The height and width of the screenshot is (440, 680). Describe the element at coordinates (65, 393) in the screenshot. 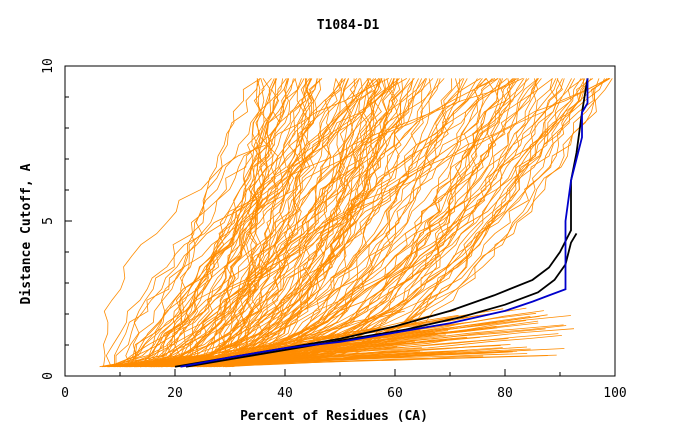

I see `x-tick-label: 0` at that location.